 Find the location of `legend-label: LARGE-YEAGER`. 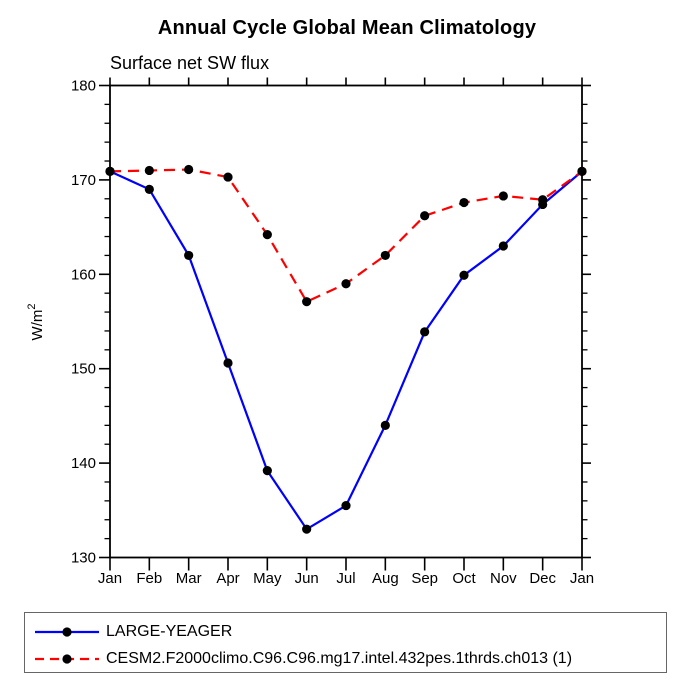

legend-label: LARGE-YEAGER is located at coordinates (169, 631).